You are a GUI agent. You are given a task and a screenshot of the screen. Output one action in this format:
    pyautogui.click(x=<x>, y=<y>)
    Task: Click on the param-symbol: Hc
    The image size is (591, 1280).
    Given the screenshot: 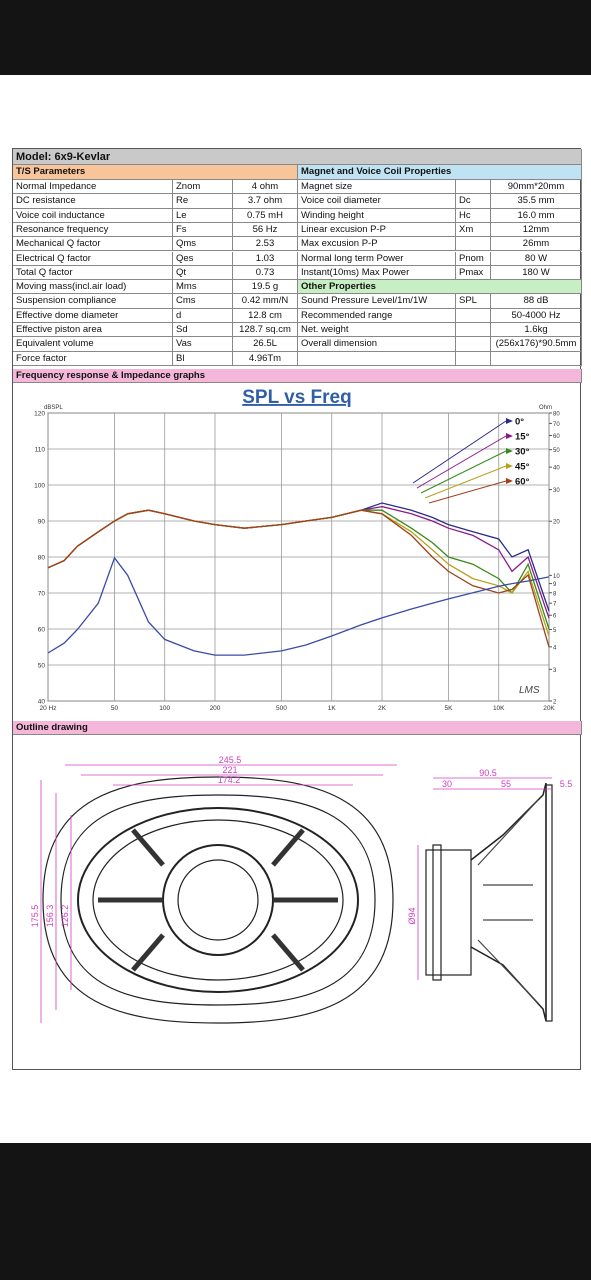 What is the action you would take?
    pyautogui.click(x=473, y=215)
    